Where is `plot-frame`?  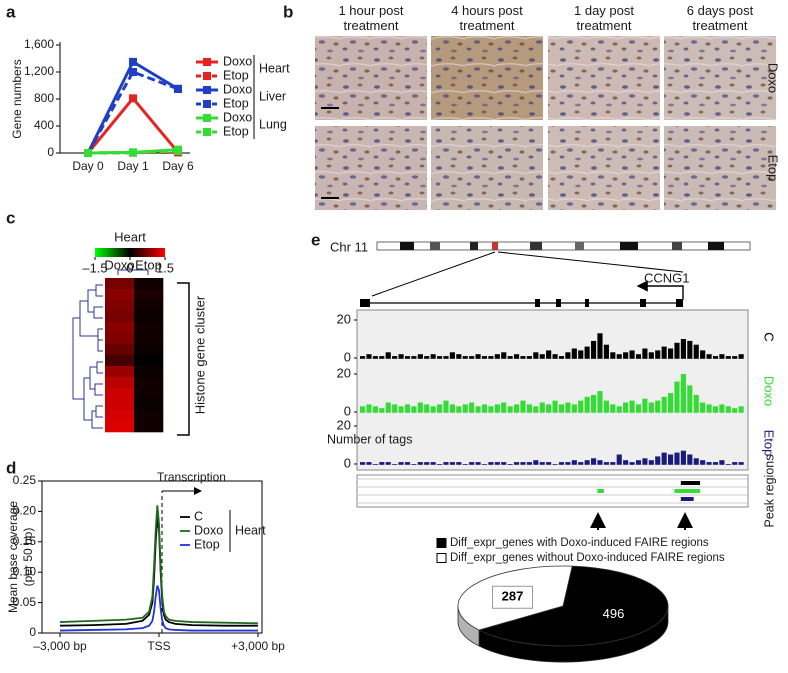 plot-frame is located at coordinates (152, 557).